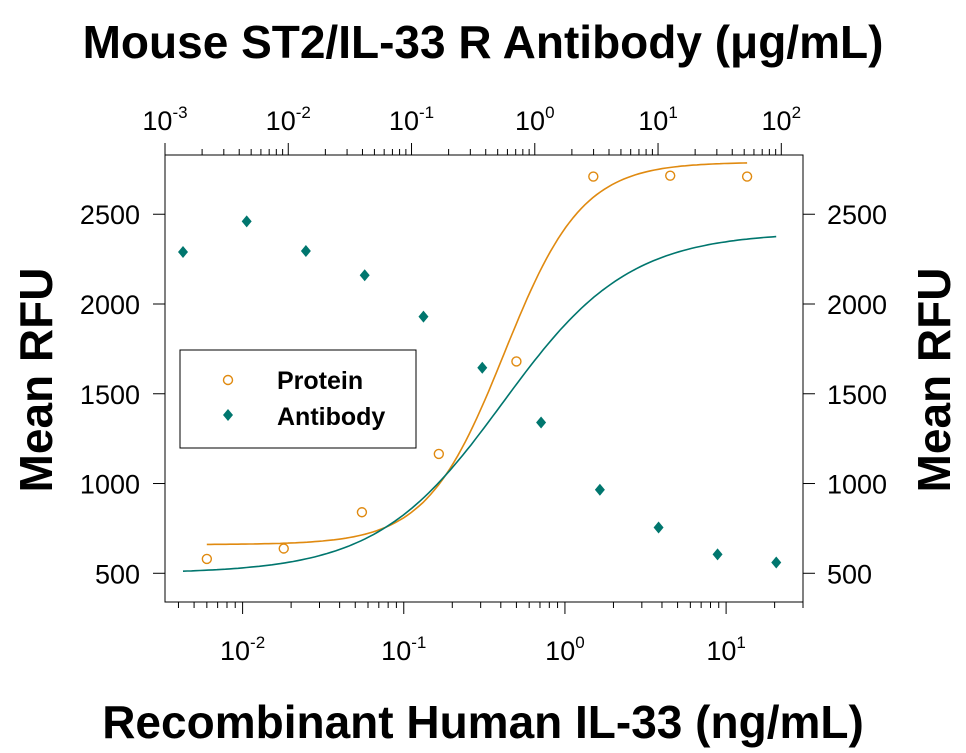 The image size is (966, 753). I want to click on legend: Protein Antibody, so click(298, 399).